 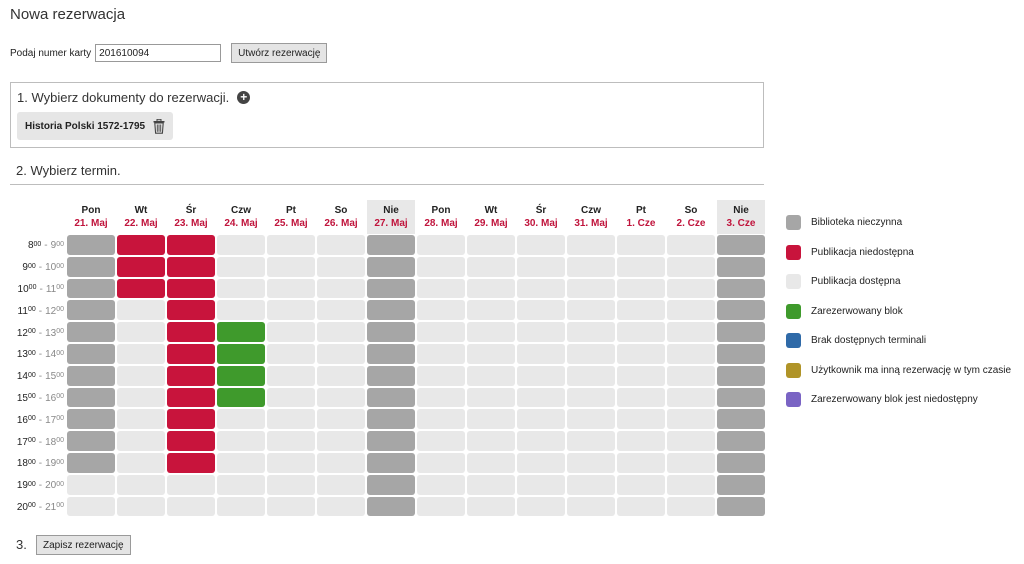 What do you see at coordinates (83, 545) in the screenshot?
I see `save-reservation-button: Zapisz rezerwację` at bounding box center [83, 545].